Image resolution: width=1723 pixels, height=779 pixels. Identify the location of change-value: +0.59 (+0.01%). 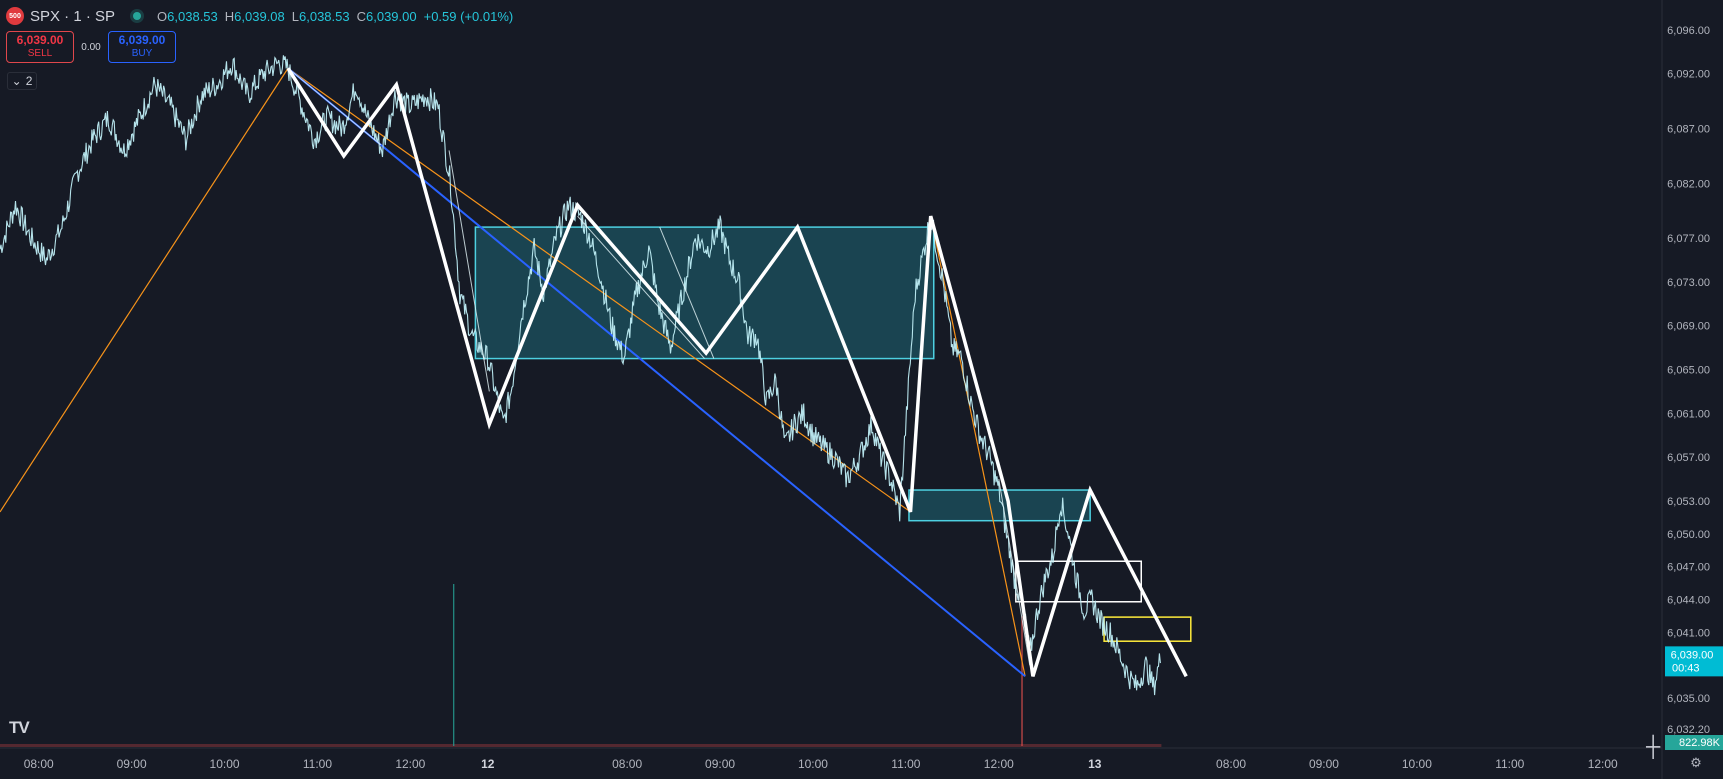
(468, 16).